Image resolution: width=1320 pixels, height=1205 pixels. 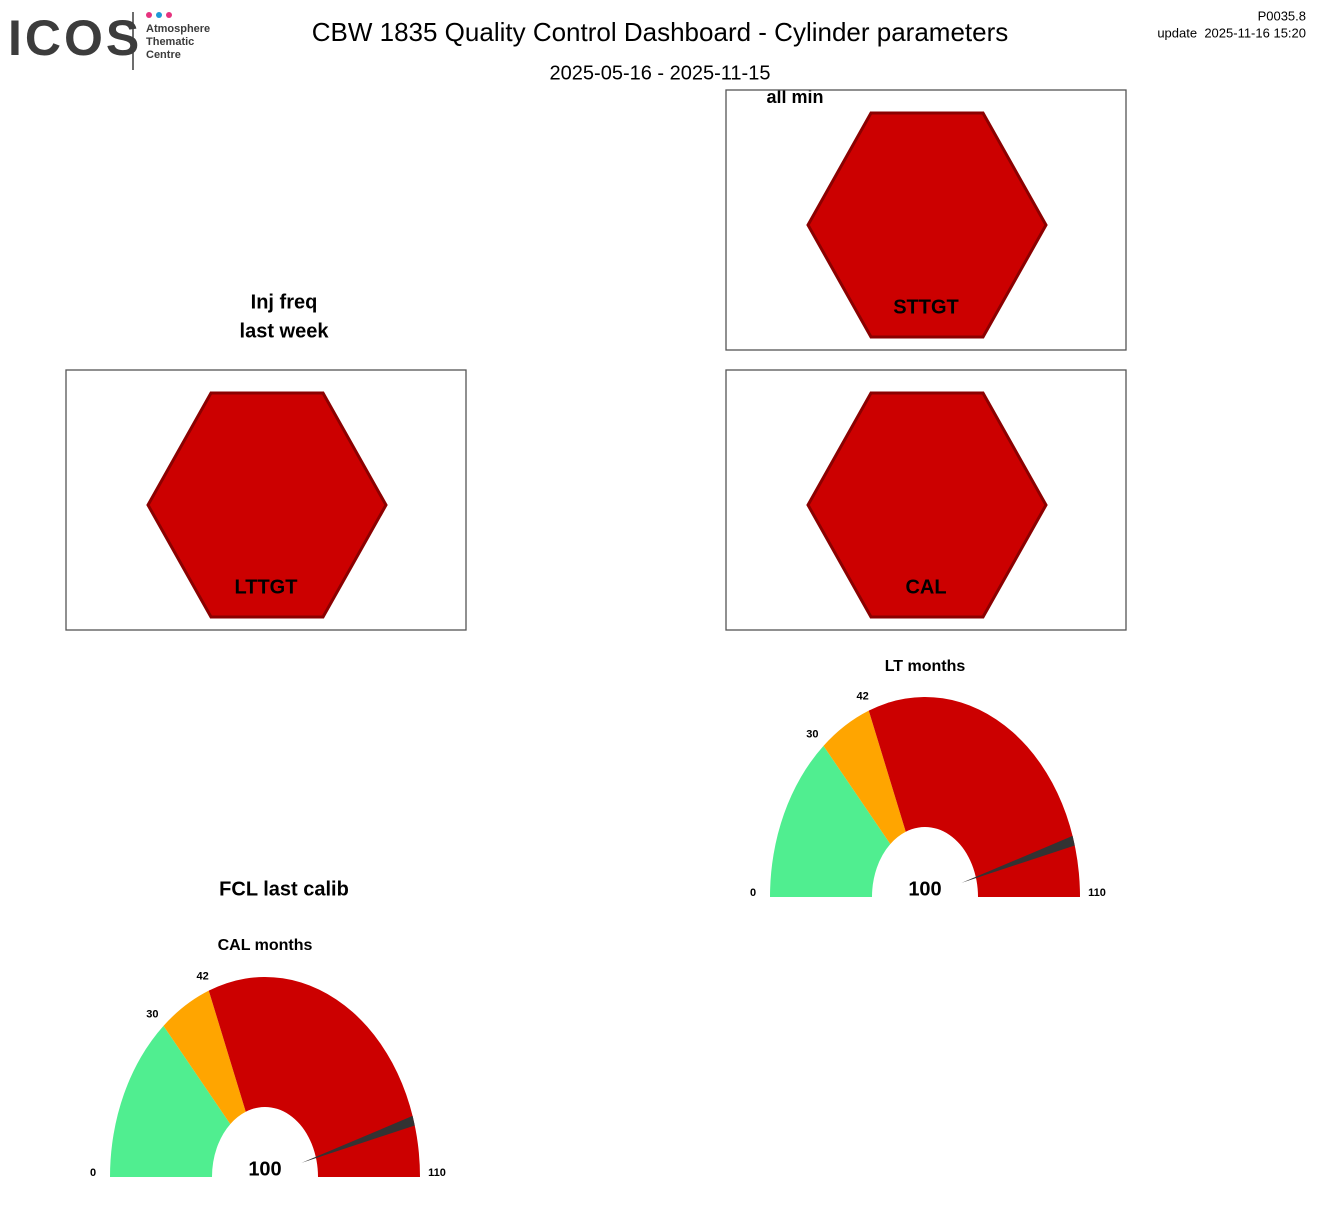 I want to click on logo-subtitle: Centre, so click(x=163, y=55).